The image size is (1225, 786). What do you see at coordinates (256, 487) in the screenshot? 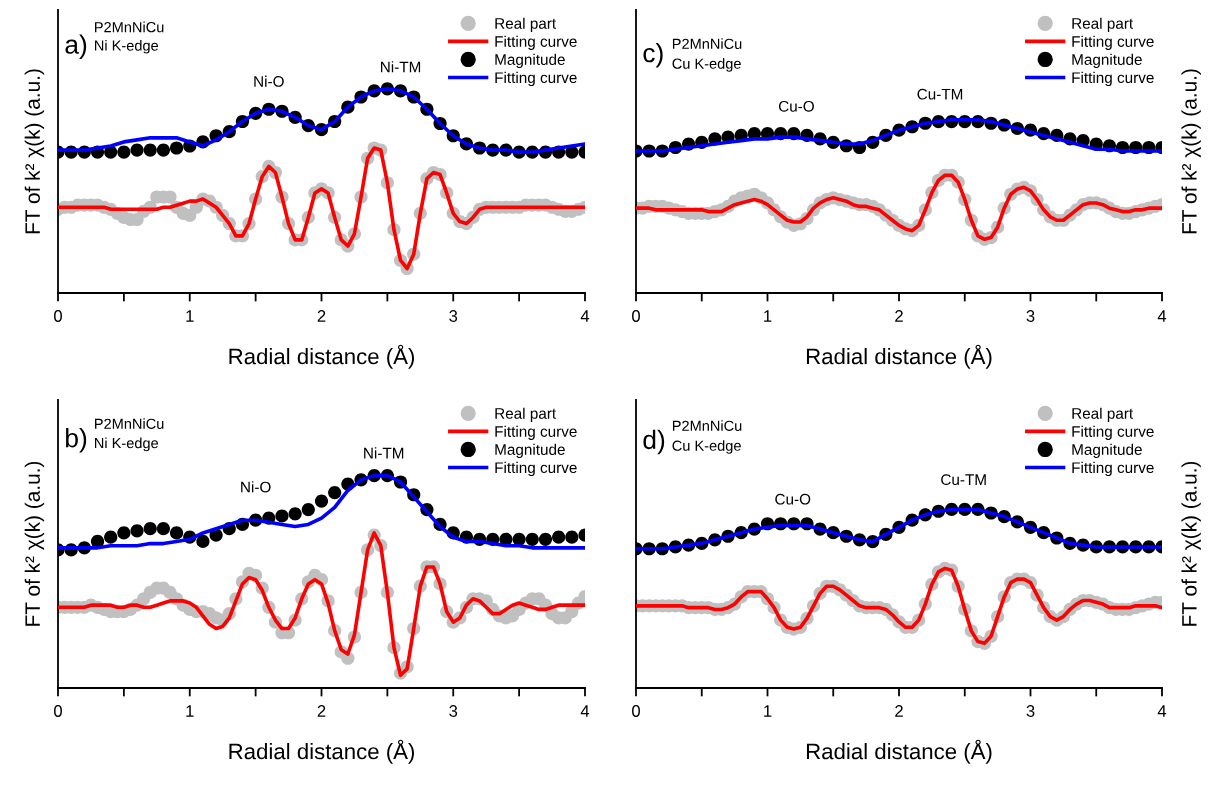
I see `annotation: Ni-O` at bounding box center [256, 487].